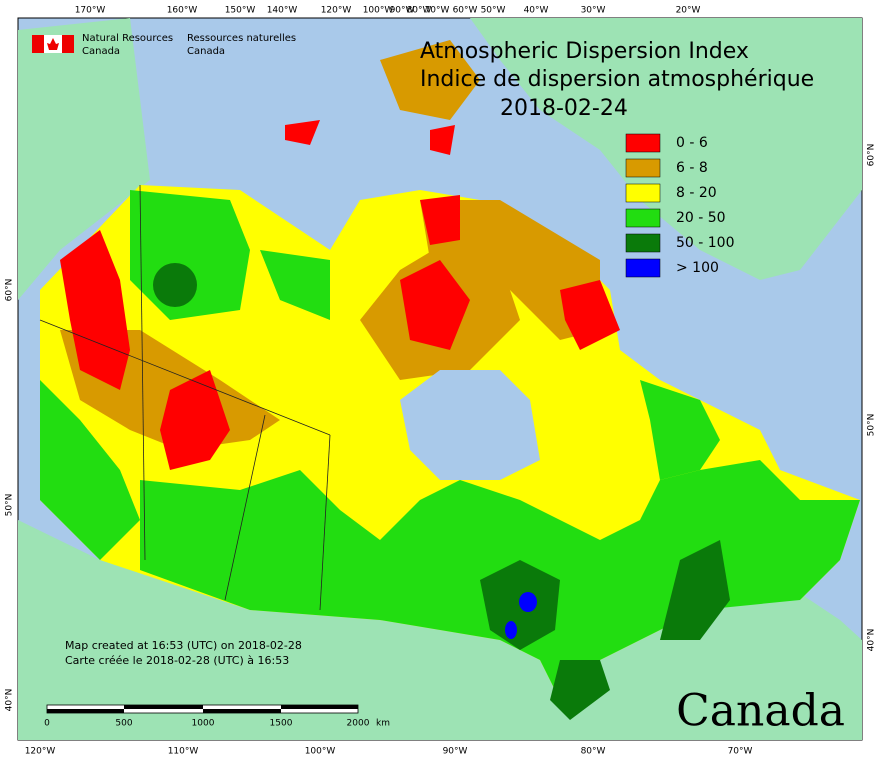  What do you see at coordinates (217, 716) in the screenshot?
I see `scale-bar: 0 500 1000 1500 2000 km` at bounding box center [217, 716].